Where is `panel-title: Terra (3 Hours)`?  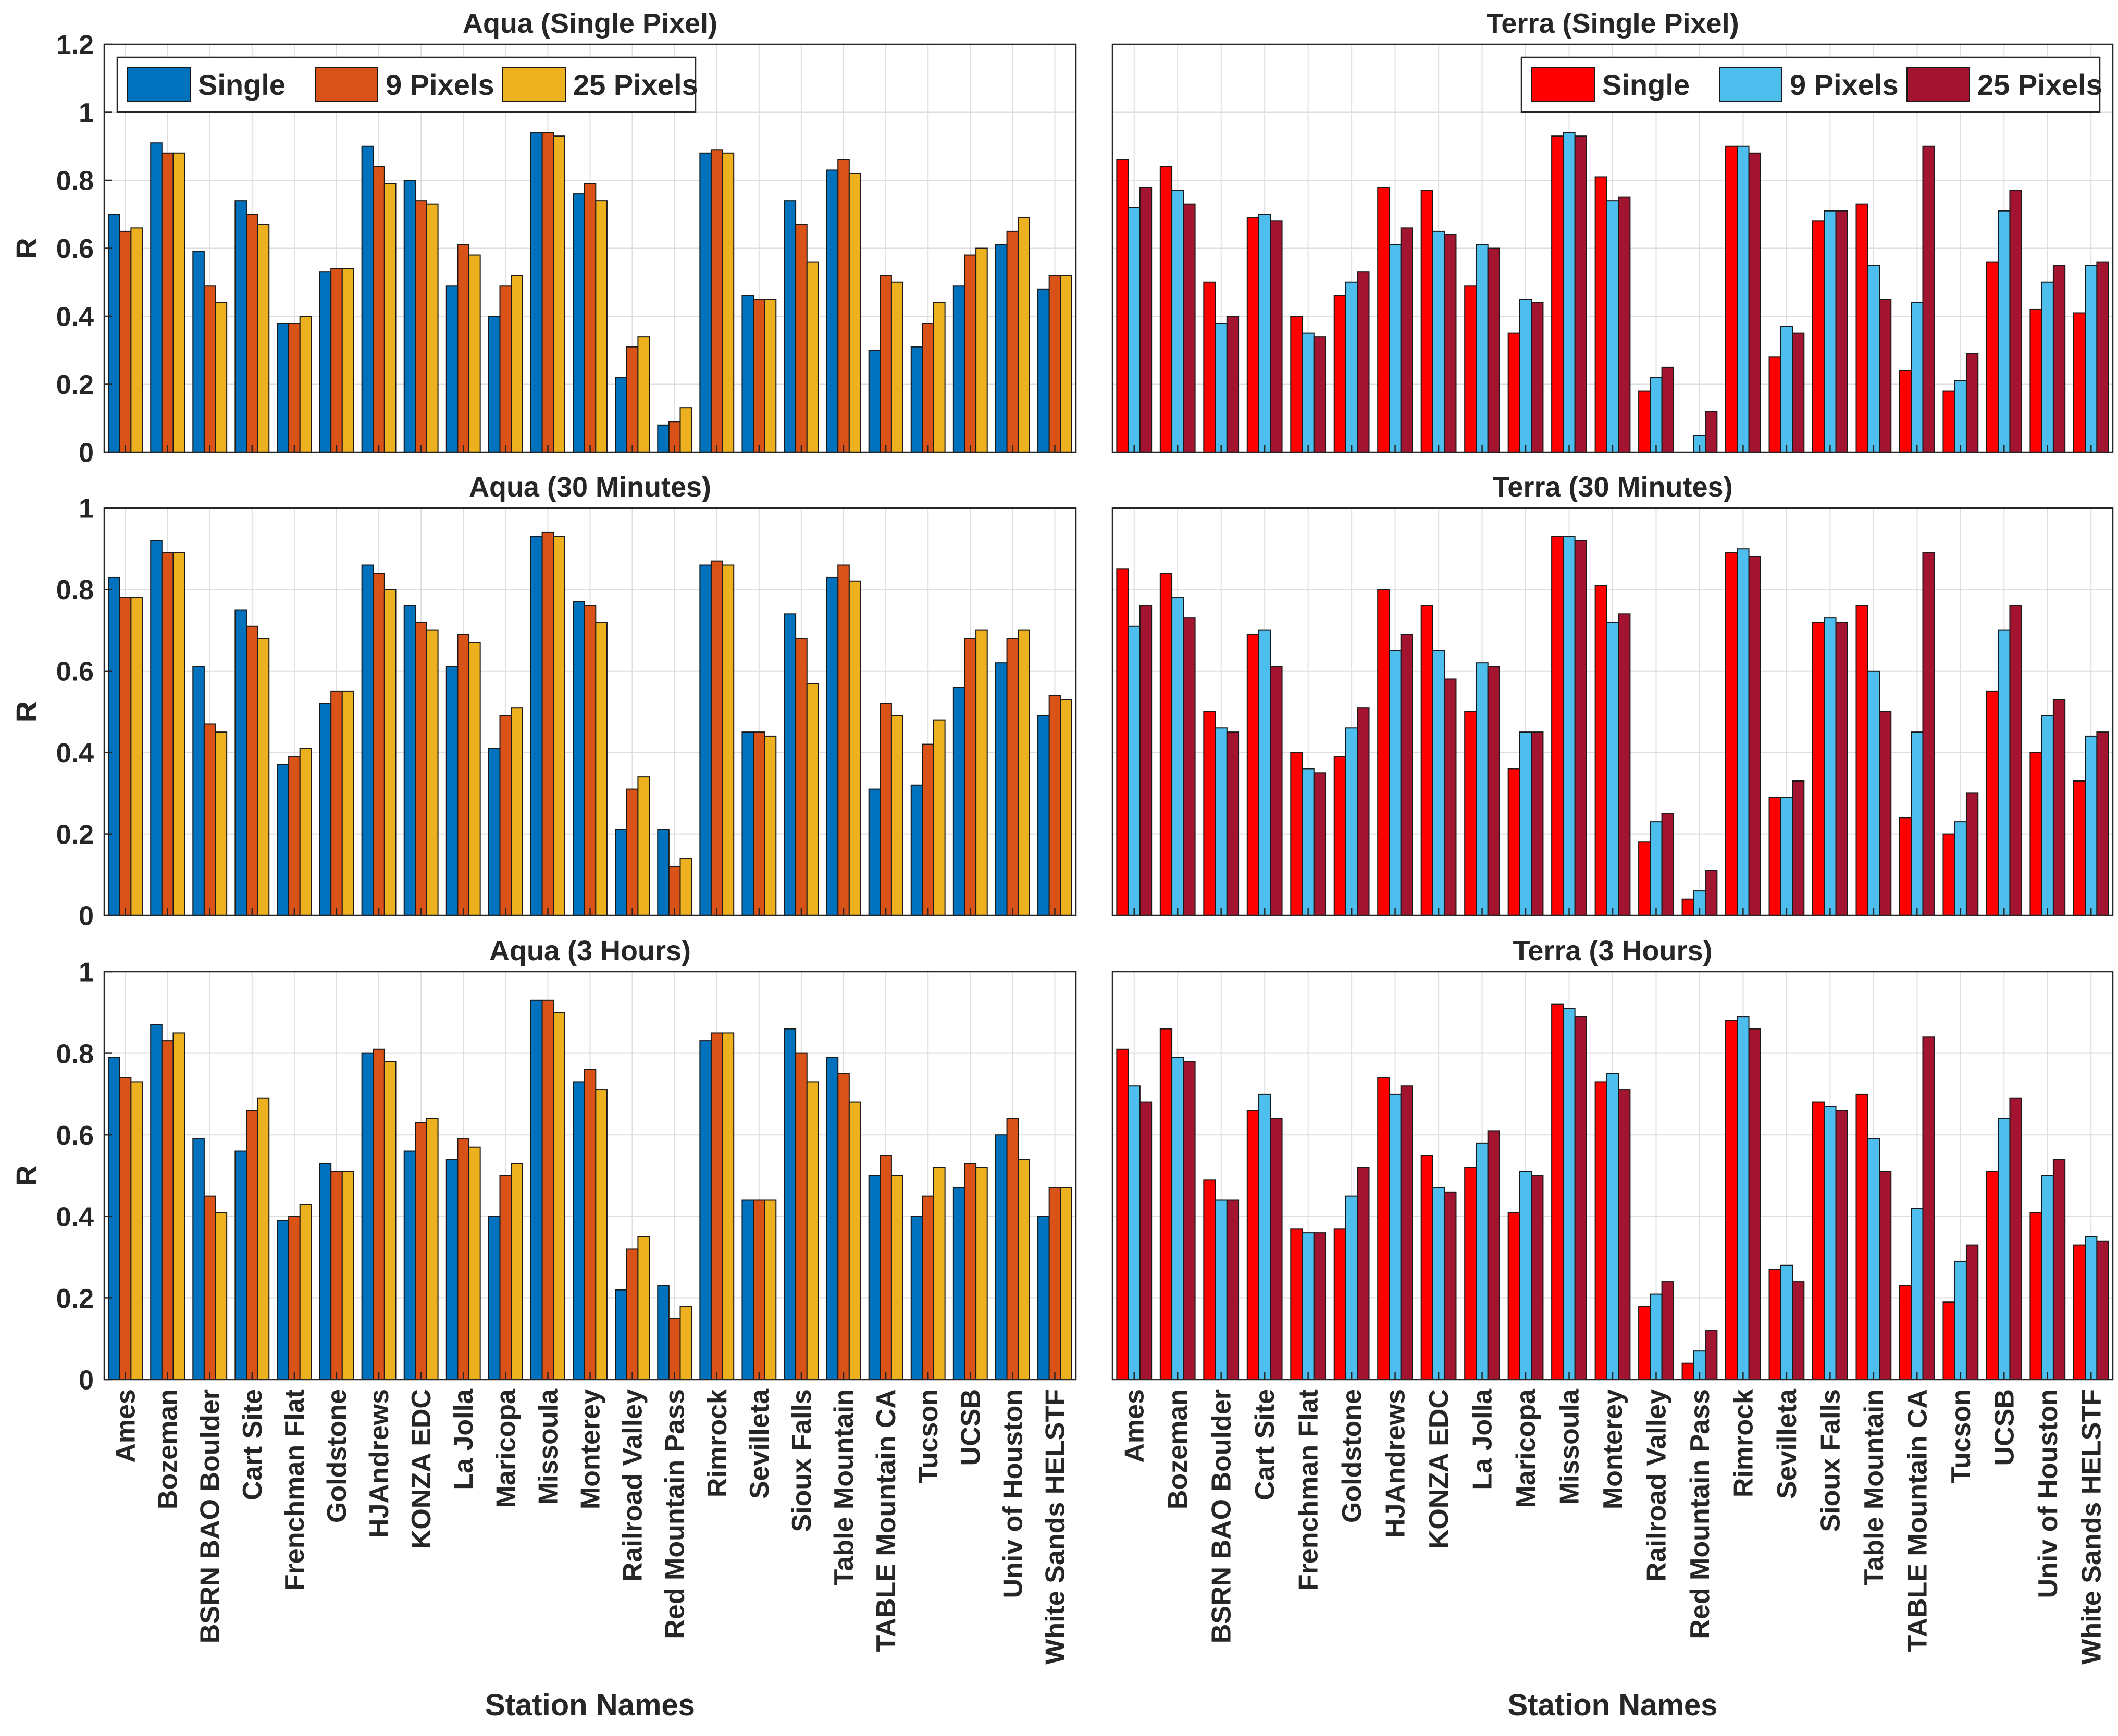
panel-title: Terra (3 Hours) is located at coordinates (1613, 951).